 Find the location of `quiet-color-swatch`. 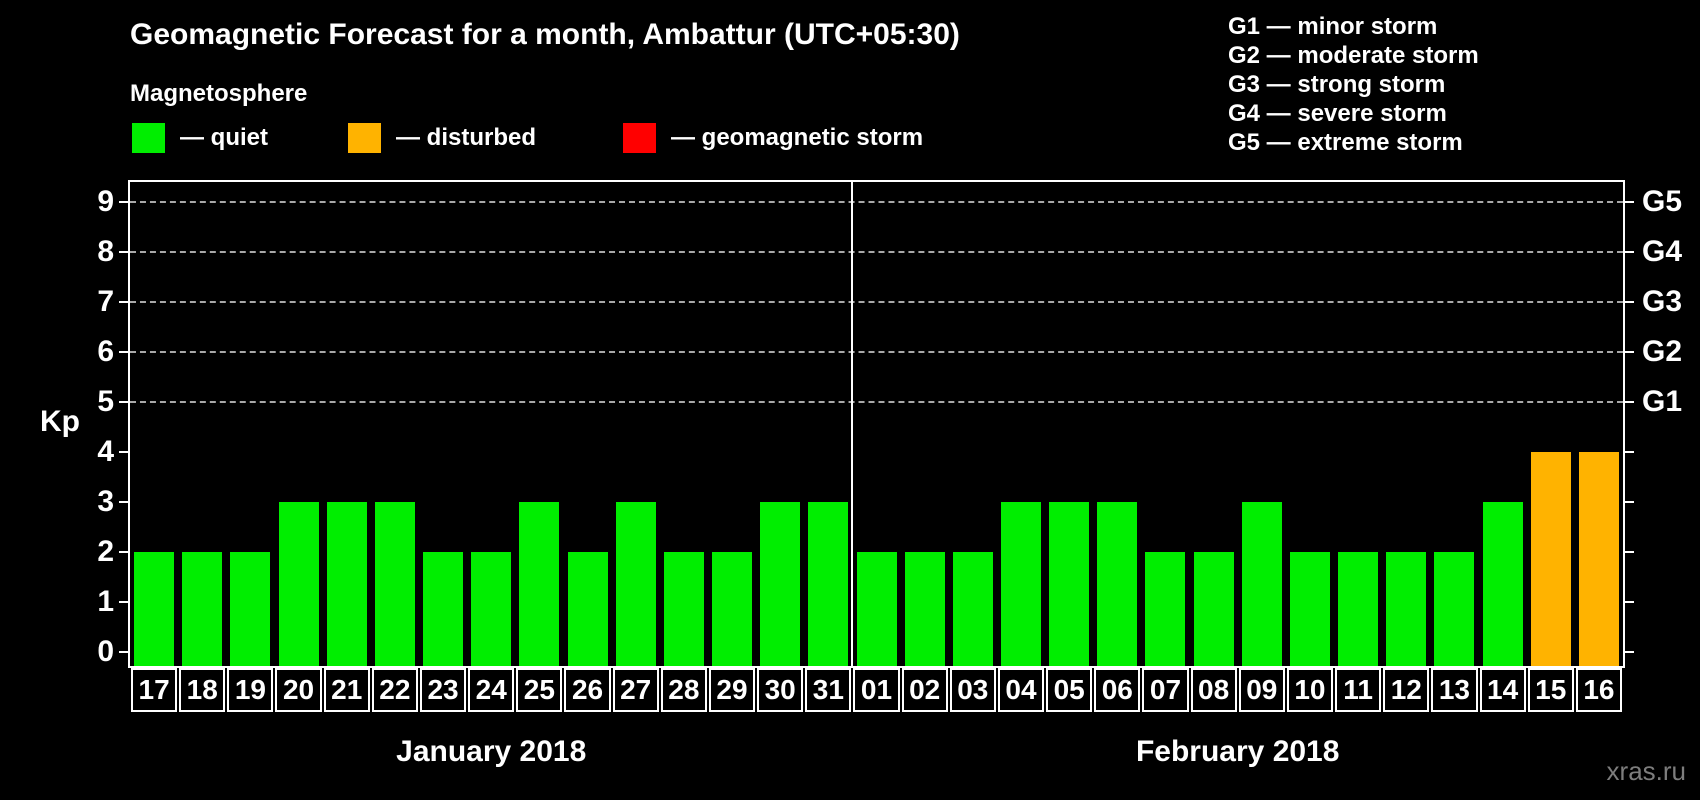

quiet-color-swatch is located at coordinates (148, 138).